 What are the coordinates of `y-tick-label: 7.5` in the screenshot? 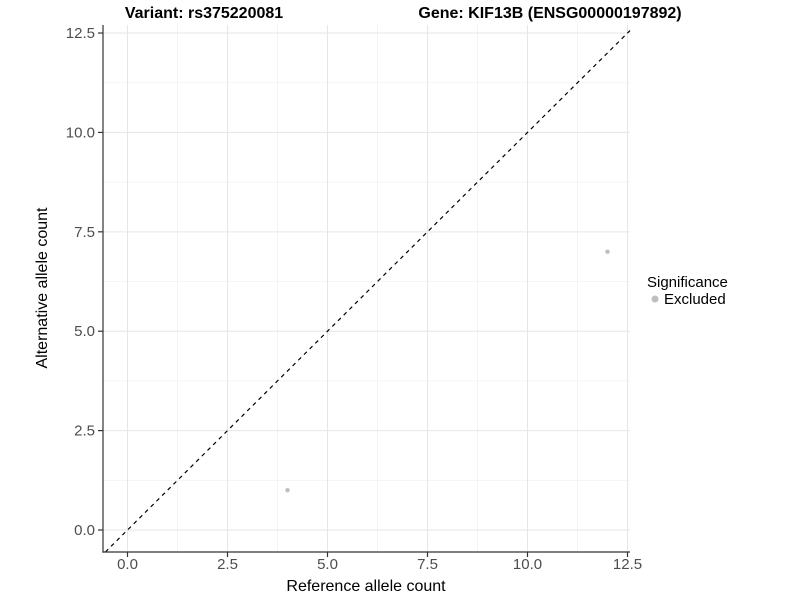 It's located at (84, 232).